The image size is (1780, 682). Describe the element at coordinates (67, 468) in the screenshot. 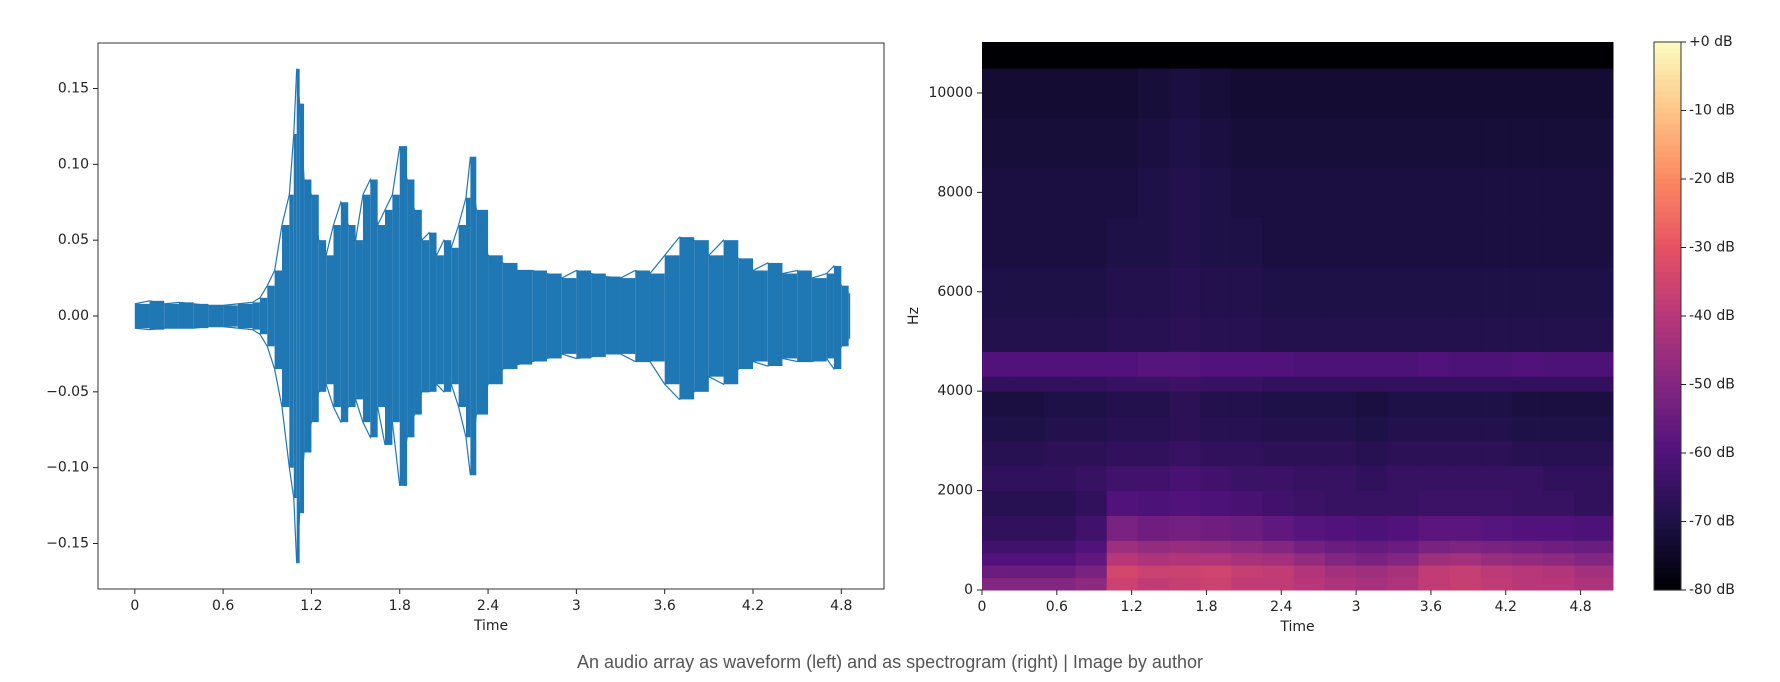

I see `y-tick-label: −0.10` at that location.